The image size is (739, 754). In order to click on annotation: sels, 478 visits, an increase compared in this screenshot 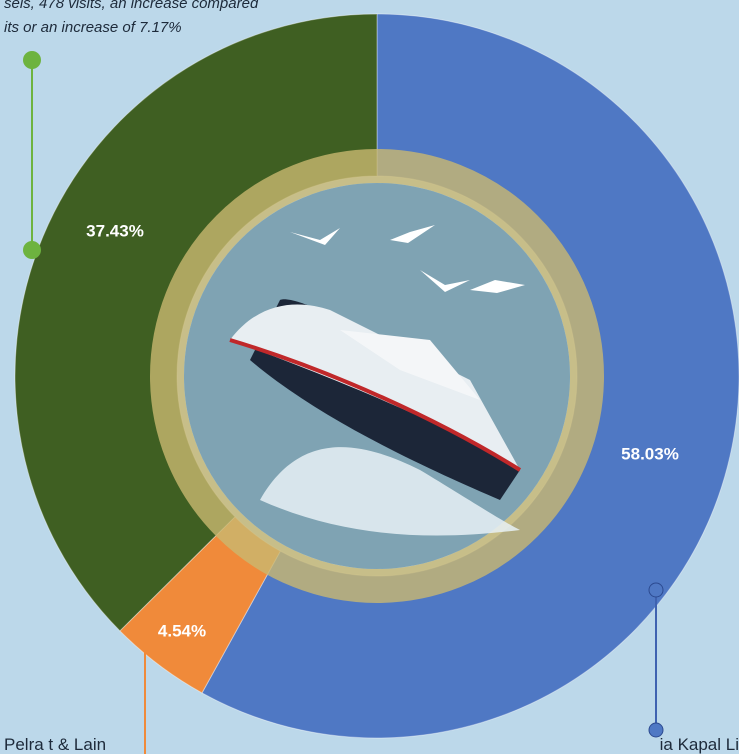, I will do `click(131, 6)`.